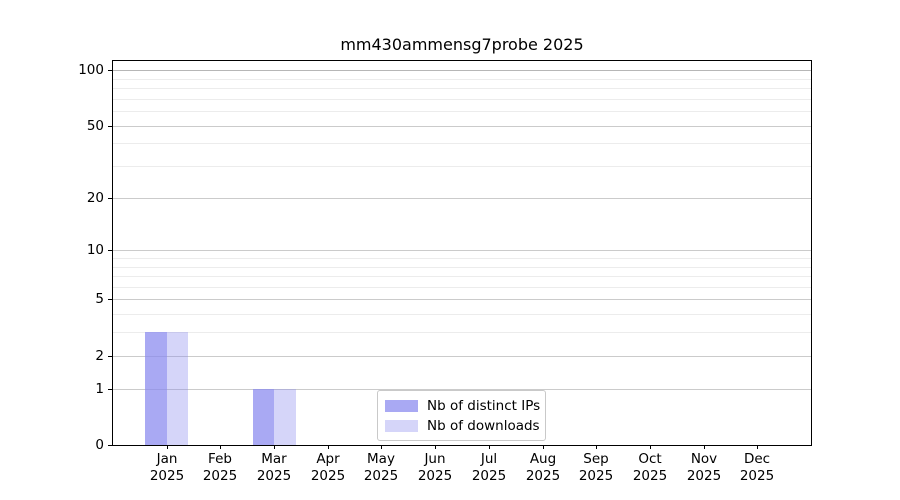 The height and width of the screenshot is (500, 900). What do you see at coordinates (381, 459) in the screenshot?
I see `x-tick-month: May` at bounding box center [381, 459].